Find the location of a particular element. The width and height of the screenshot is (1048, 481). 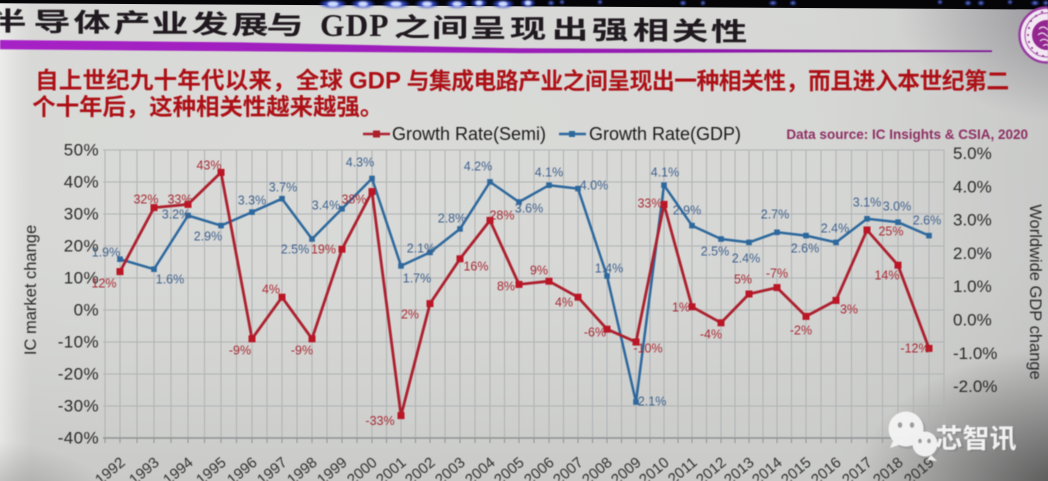

svg-text: 2.7% is located at coordinates (775, 215).